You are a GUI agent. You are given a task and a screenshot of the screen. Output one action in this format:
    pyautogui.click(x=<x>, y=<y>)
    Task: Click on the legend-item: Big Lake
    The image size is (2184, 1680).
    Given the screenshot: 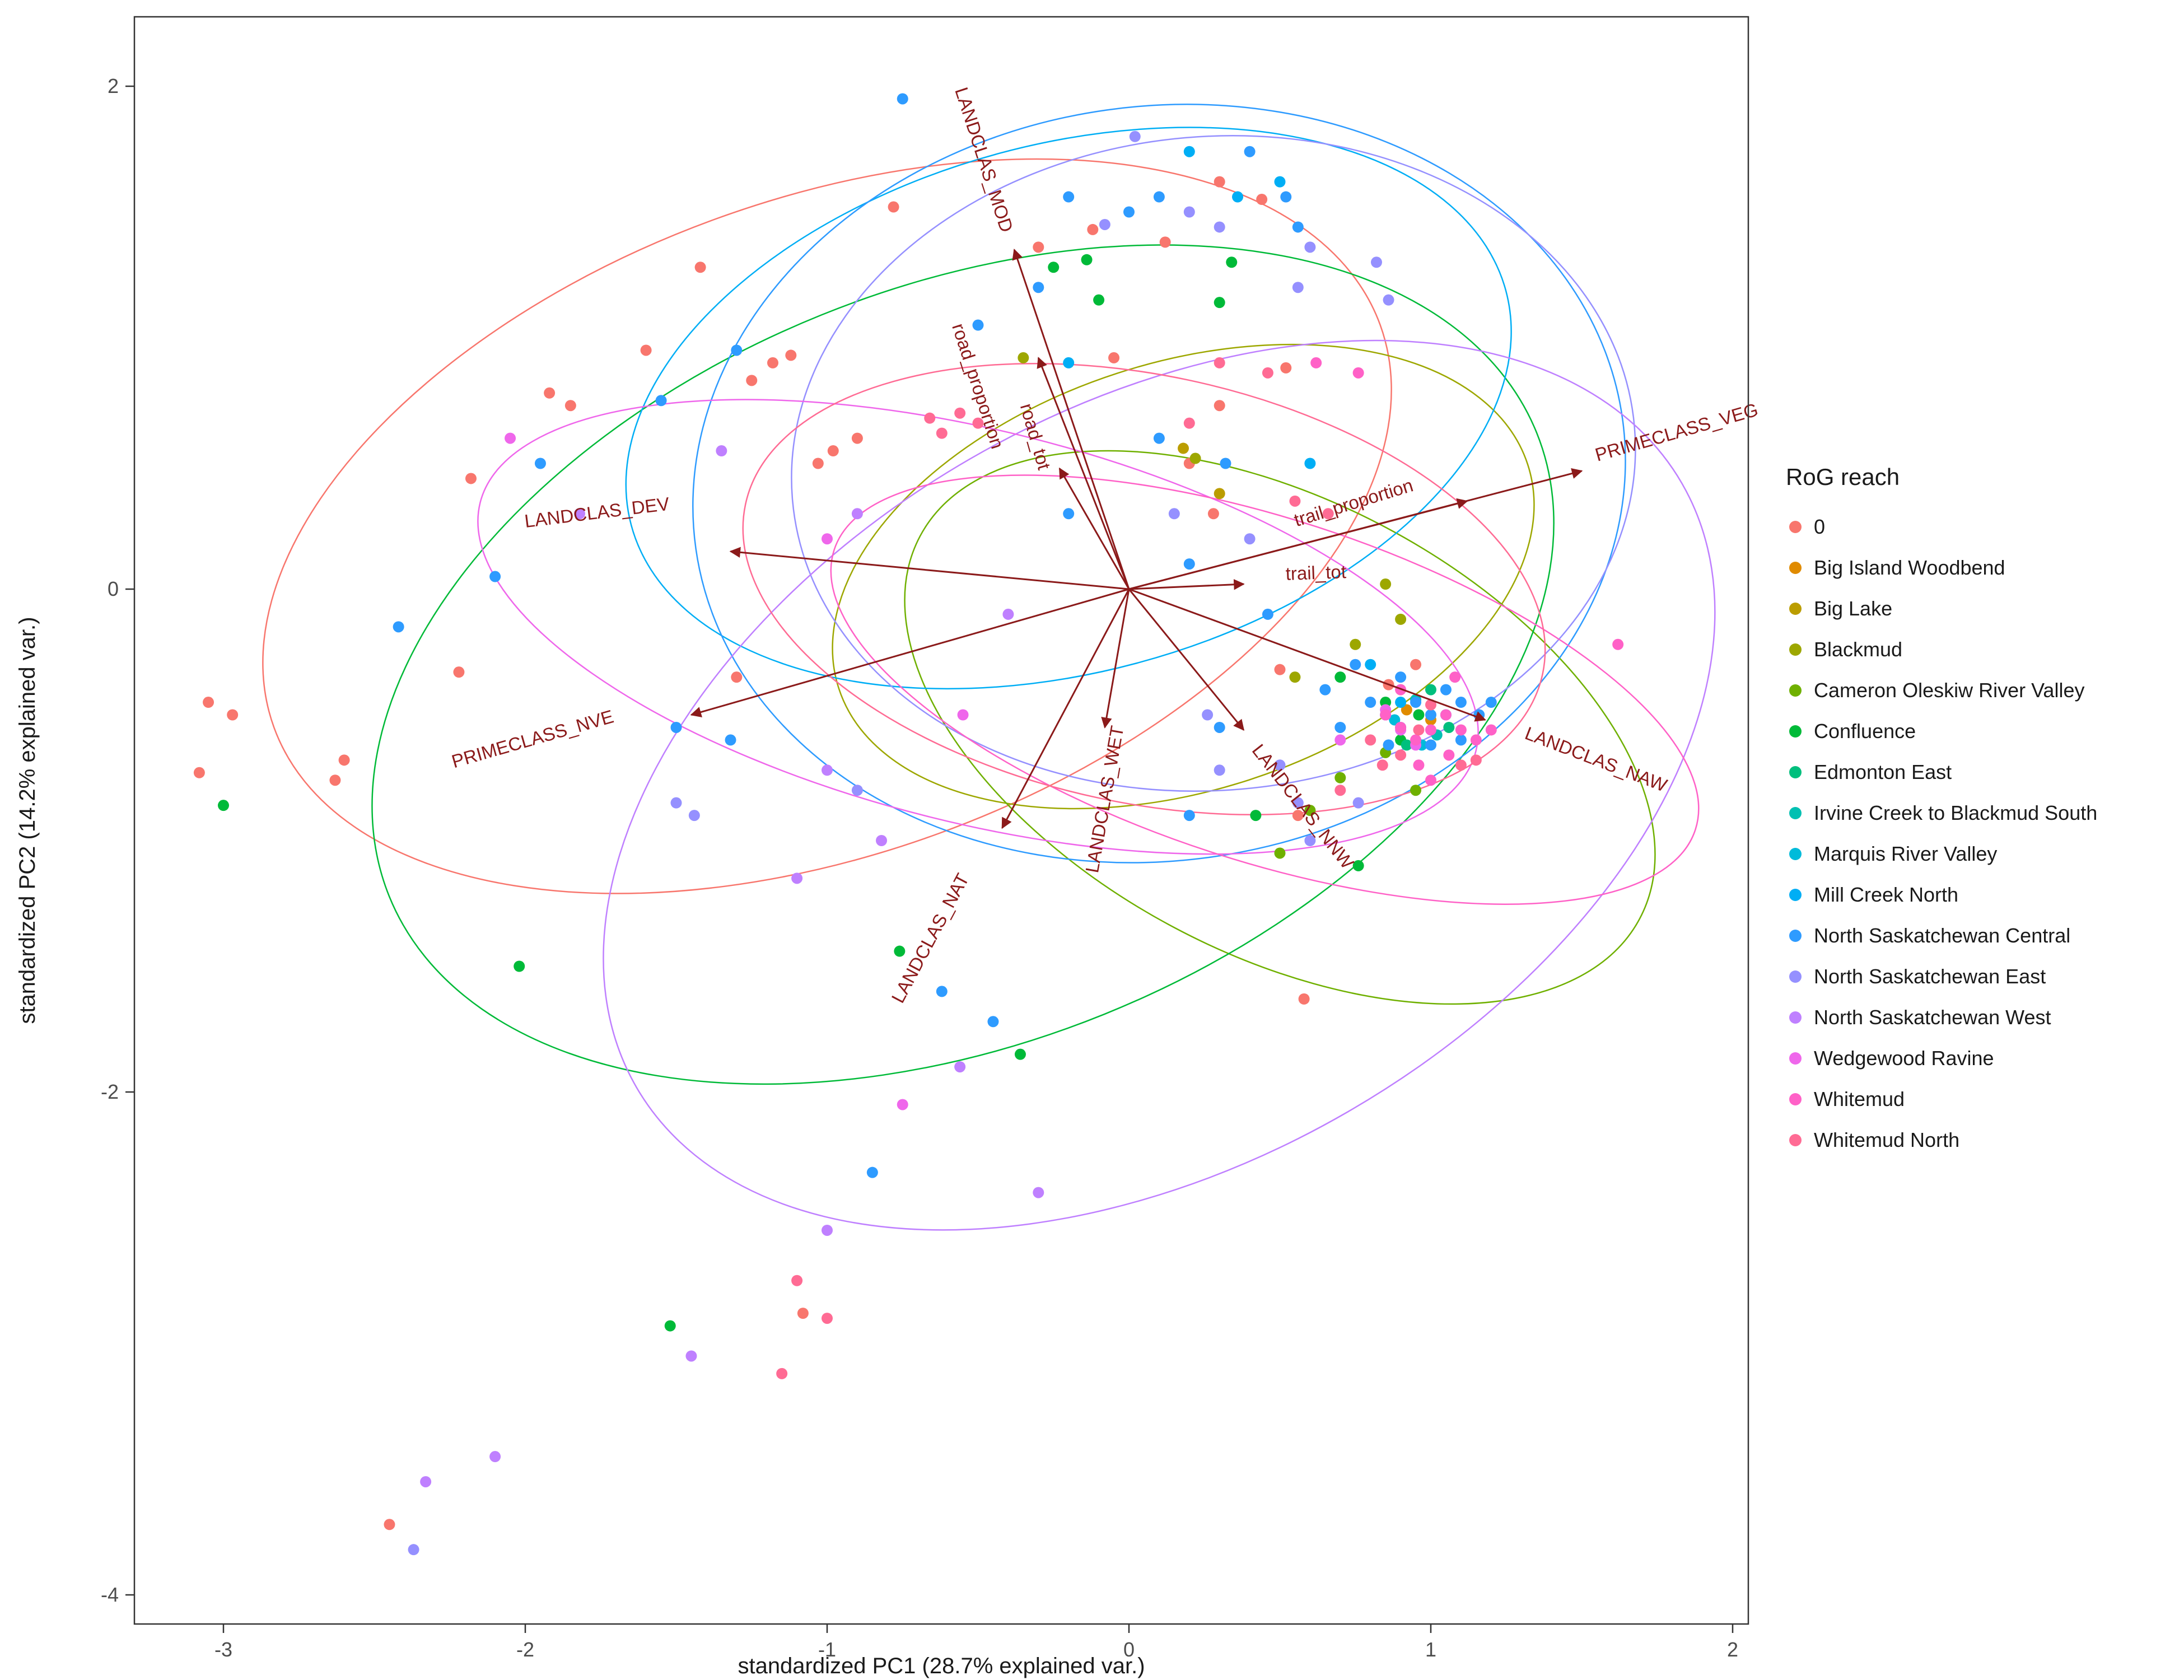 What is the action you would take?
    pyautogui.click(x=1980, y=609)
    